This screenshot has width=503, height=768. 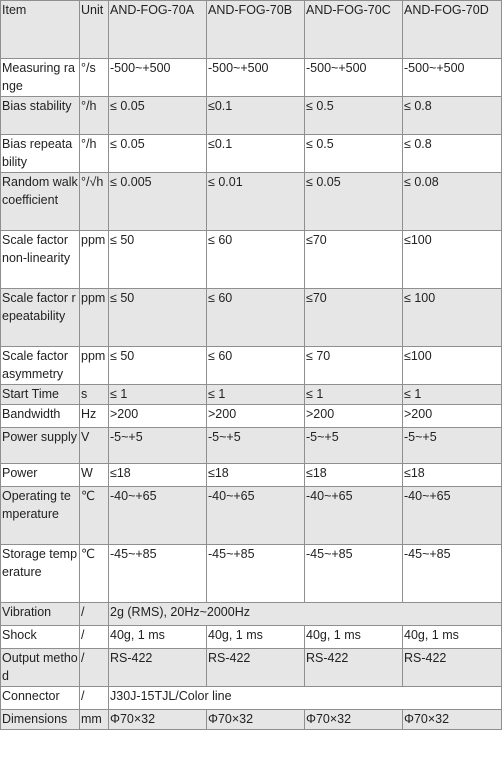 I want to click on item-cell: Bias repeatability, so click(x=40, y=153).